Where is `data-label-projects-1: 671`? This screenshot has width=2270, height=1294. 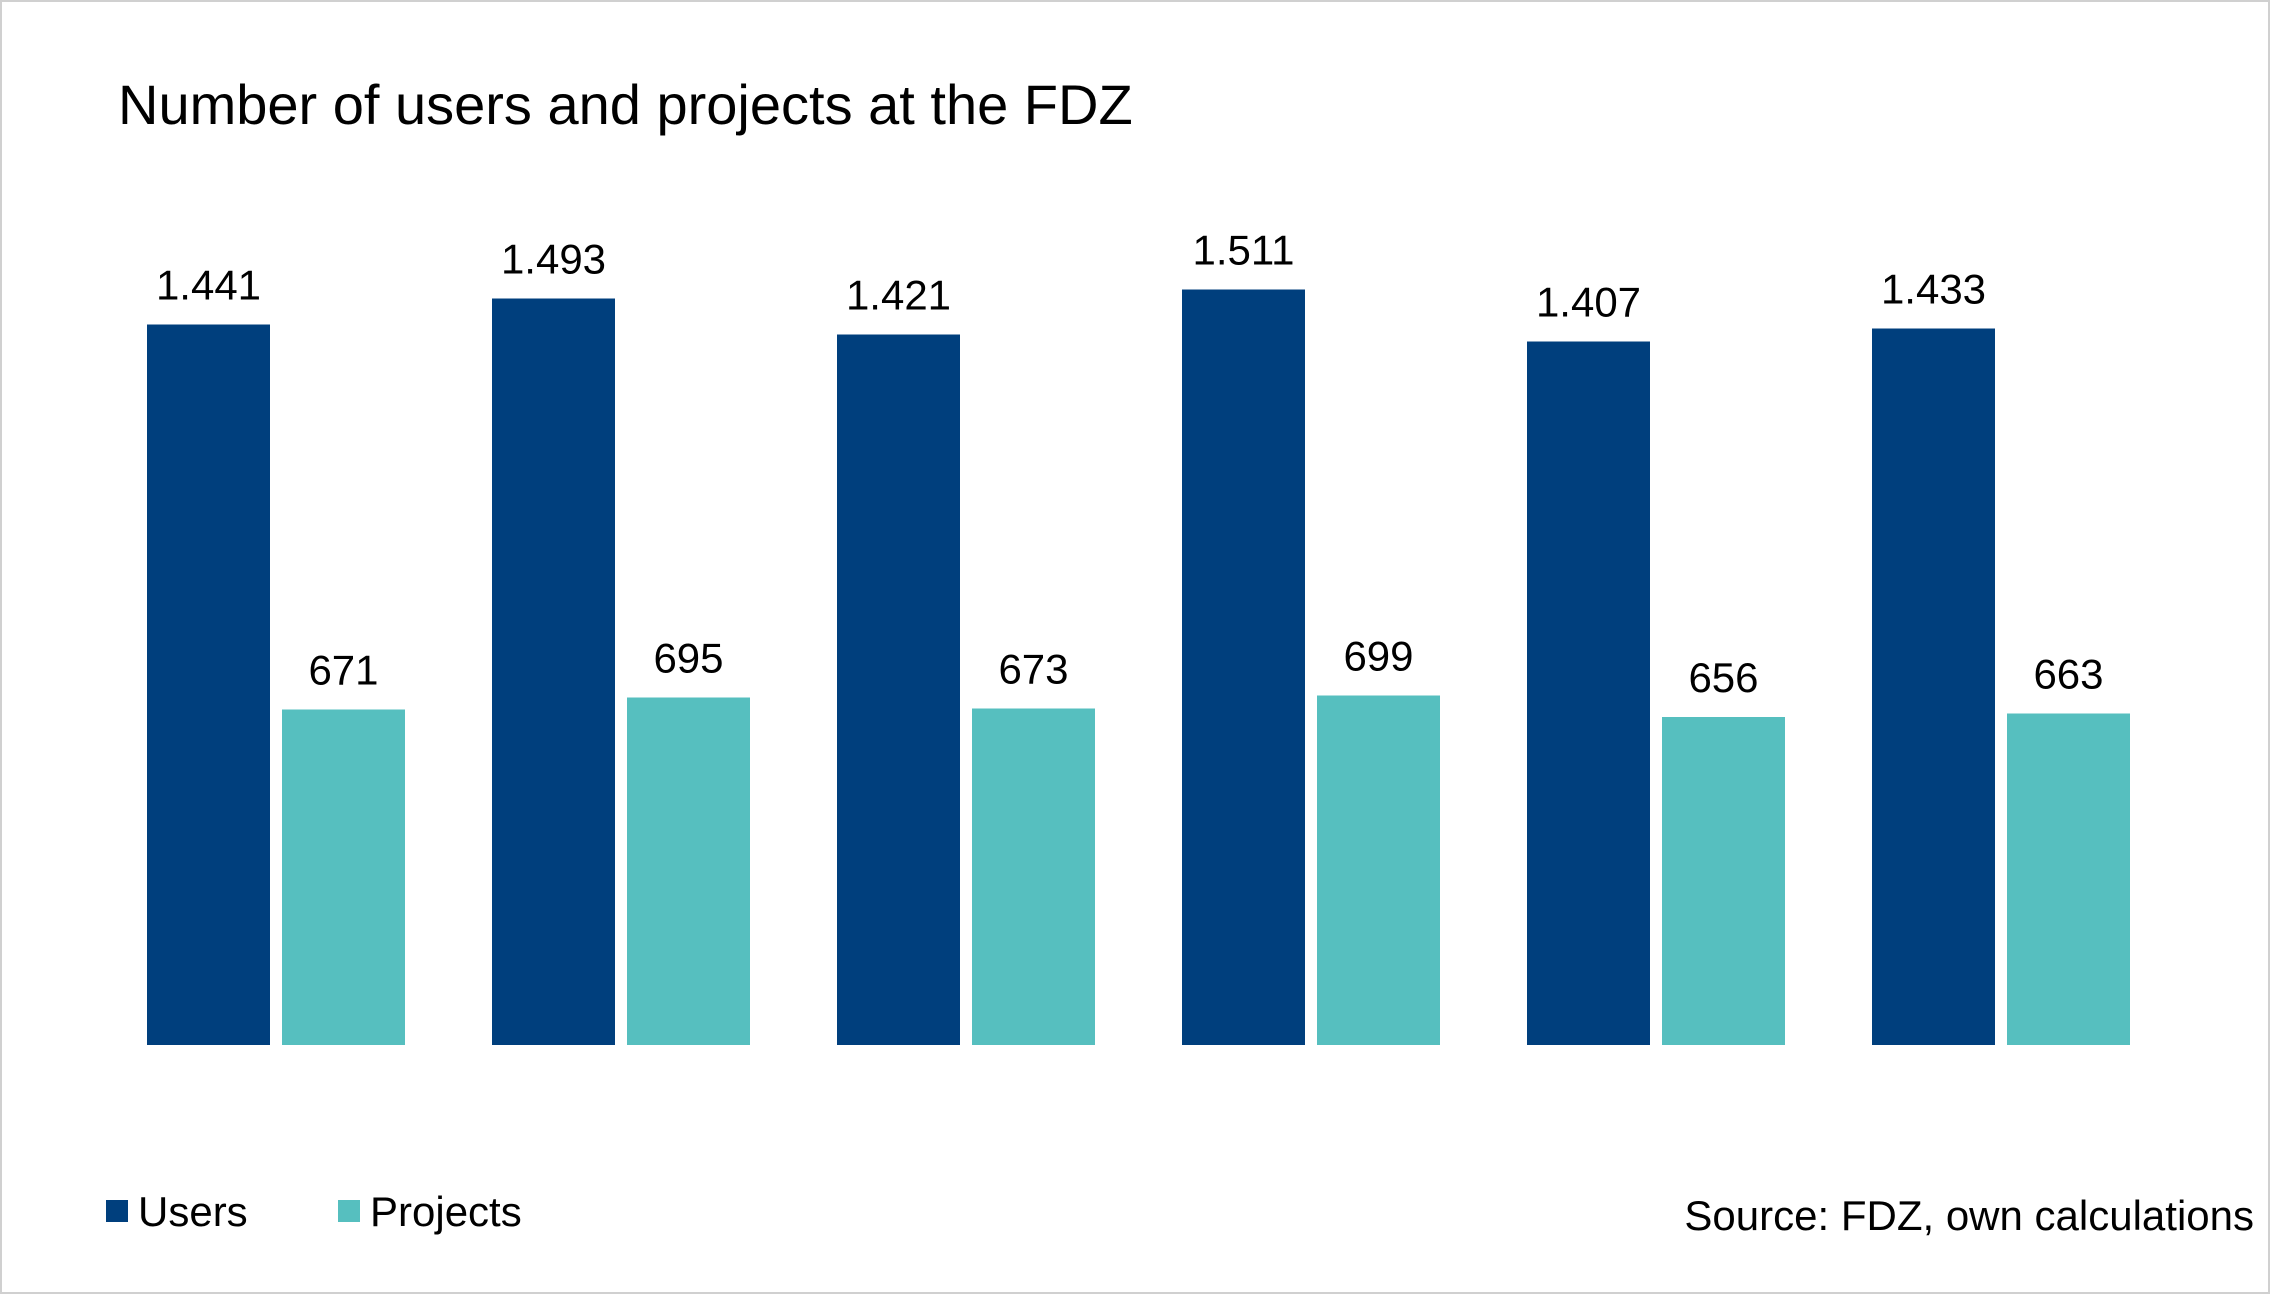
data-label-projects-1: 671 is located at coordinates (343, 670).